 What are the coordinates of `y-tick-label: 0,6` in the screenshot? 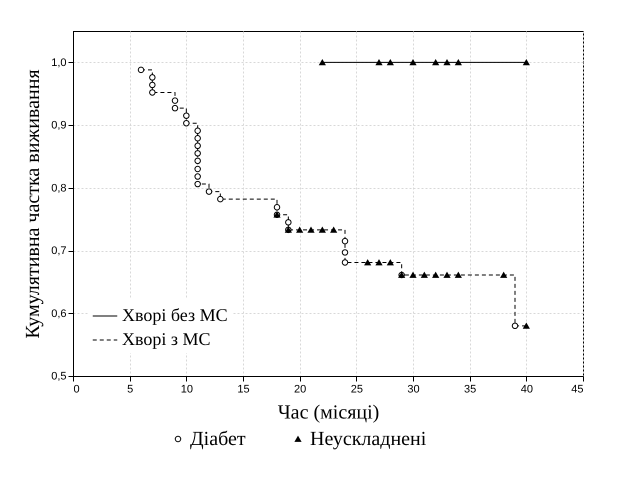 It's located at (58, 314).